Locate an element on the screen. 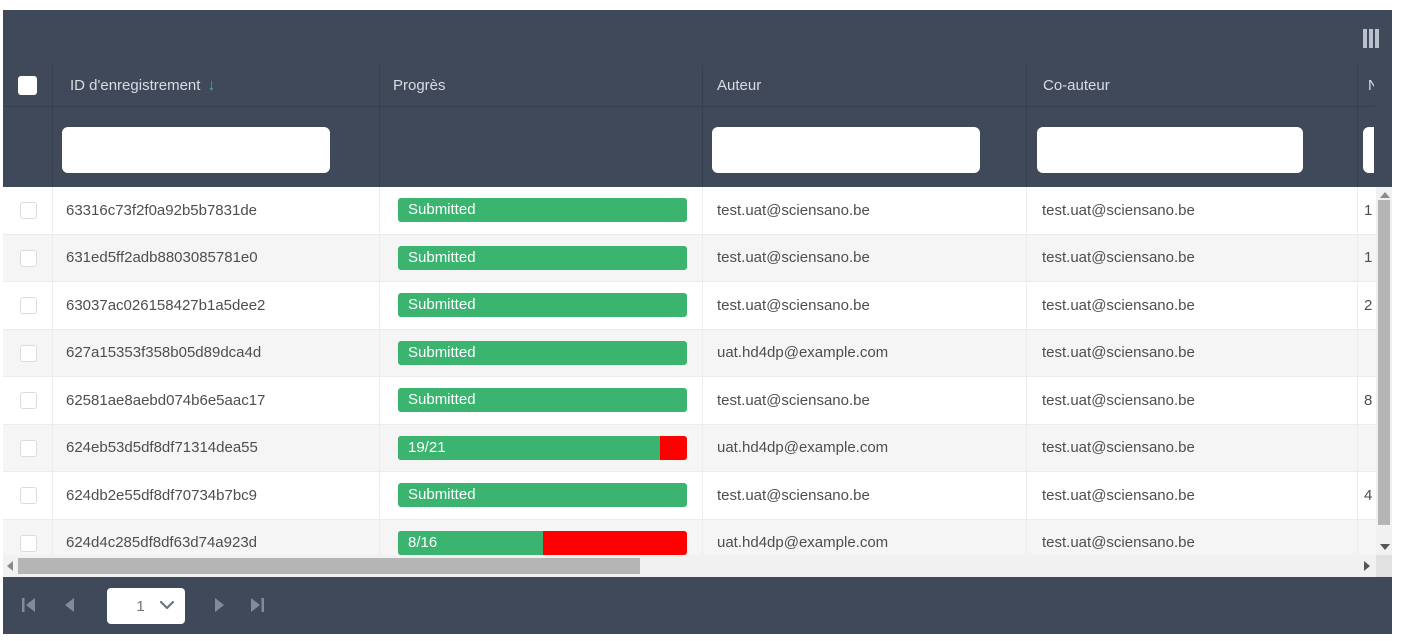 The width and height of the screenshot is (1413, 641). progress-cell: 19/21 is located at coordinates (541, 447).